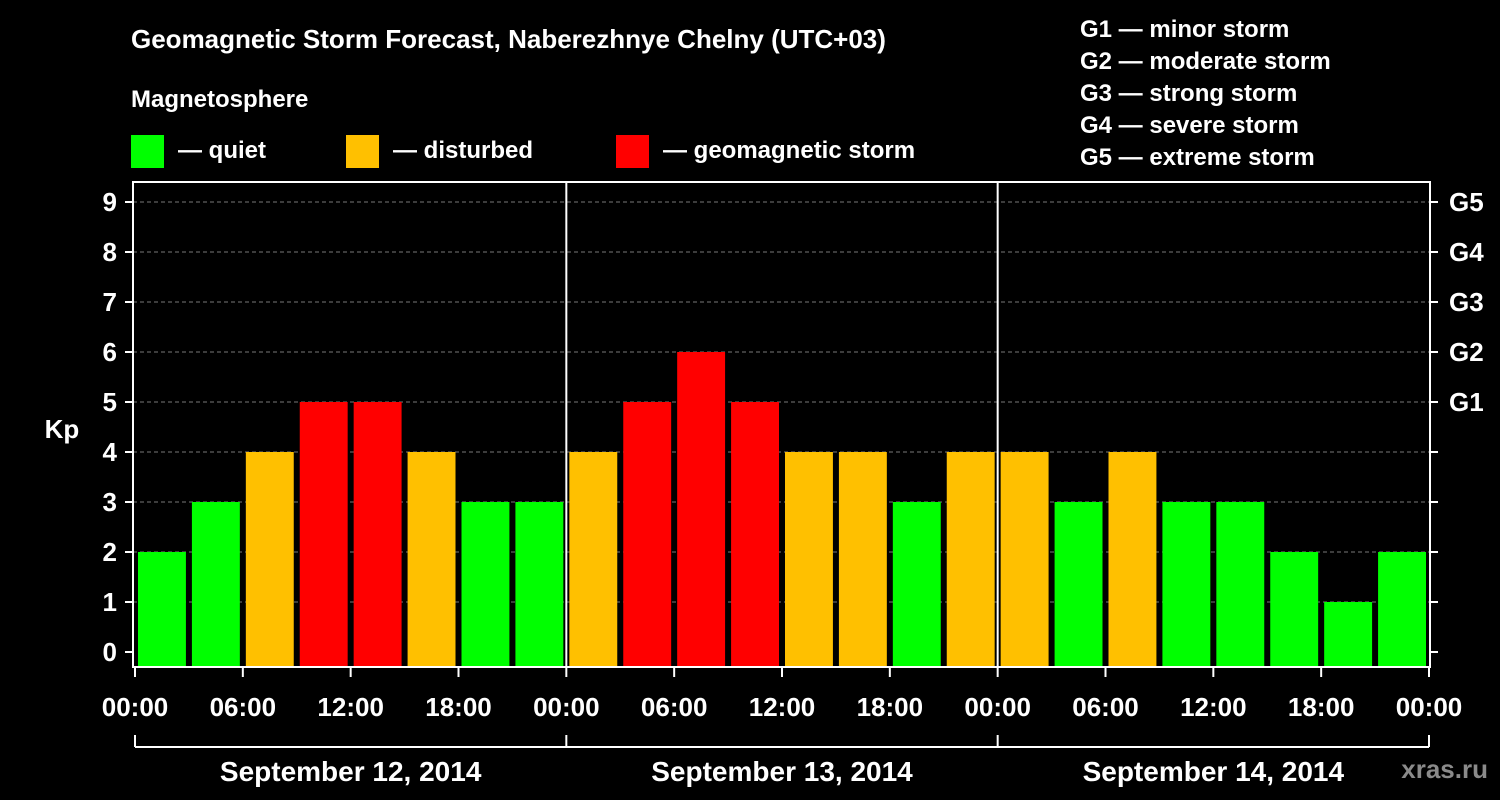 This screenshot has width=1500, height=800. What do you see at coordinates (1185, 29) in the screenshot?
I see `storm-scale-g1: G1 — minor storm` at bounding box center [1185, 29].